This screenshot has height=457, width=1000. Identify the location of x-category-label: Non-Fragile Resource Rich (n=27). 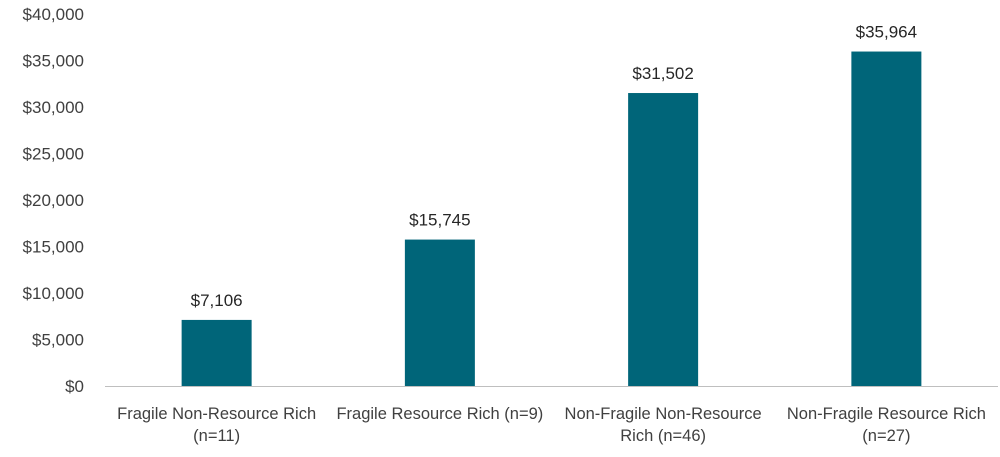
(886, 425).